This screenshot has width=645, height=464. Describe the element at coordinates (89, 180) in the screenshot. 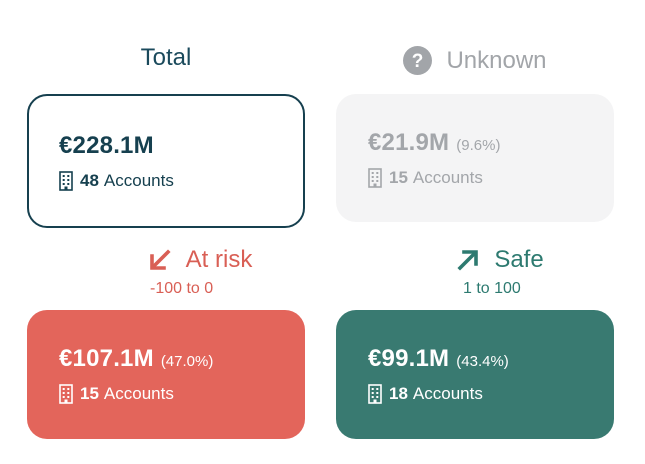

I see `total-account-count: 48` at that location.